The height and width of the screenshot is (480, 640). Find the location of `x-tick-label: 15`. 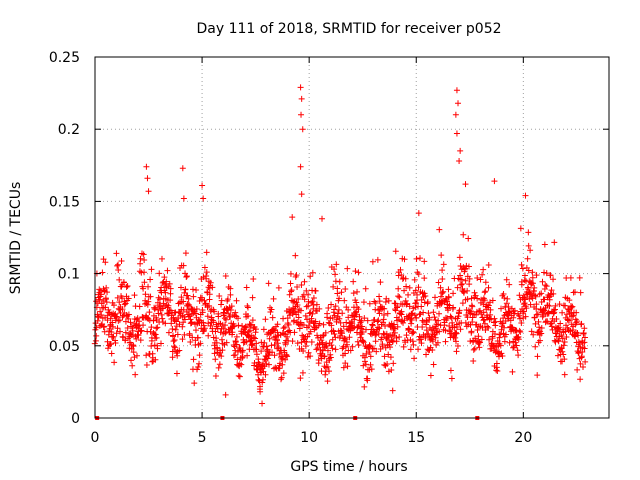

x-tick-label: 15 is located at coordinates (416, 438).